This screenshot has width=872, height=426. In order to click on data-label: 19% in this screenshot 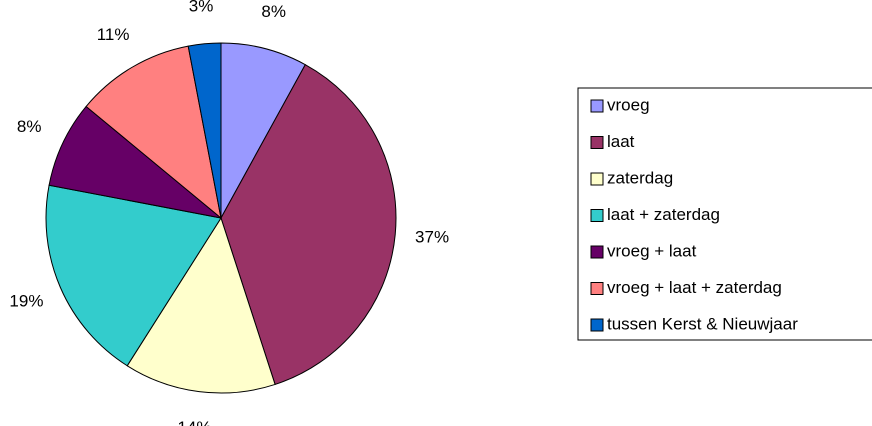, I will do `click(26, 301)`.